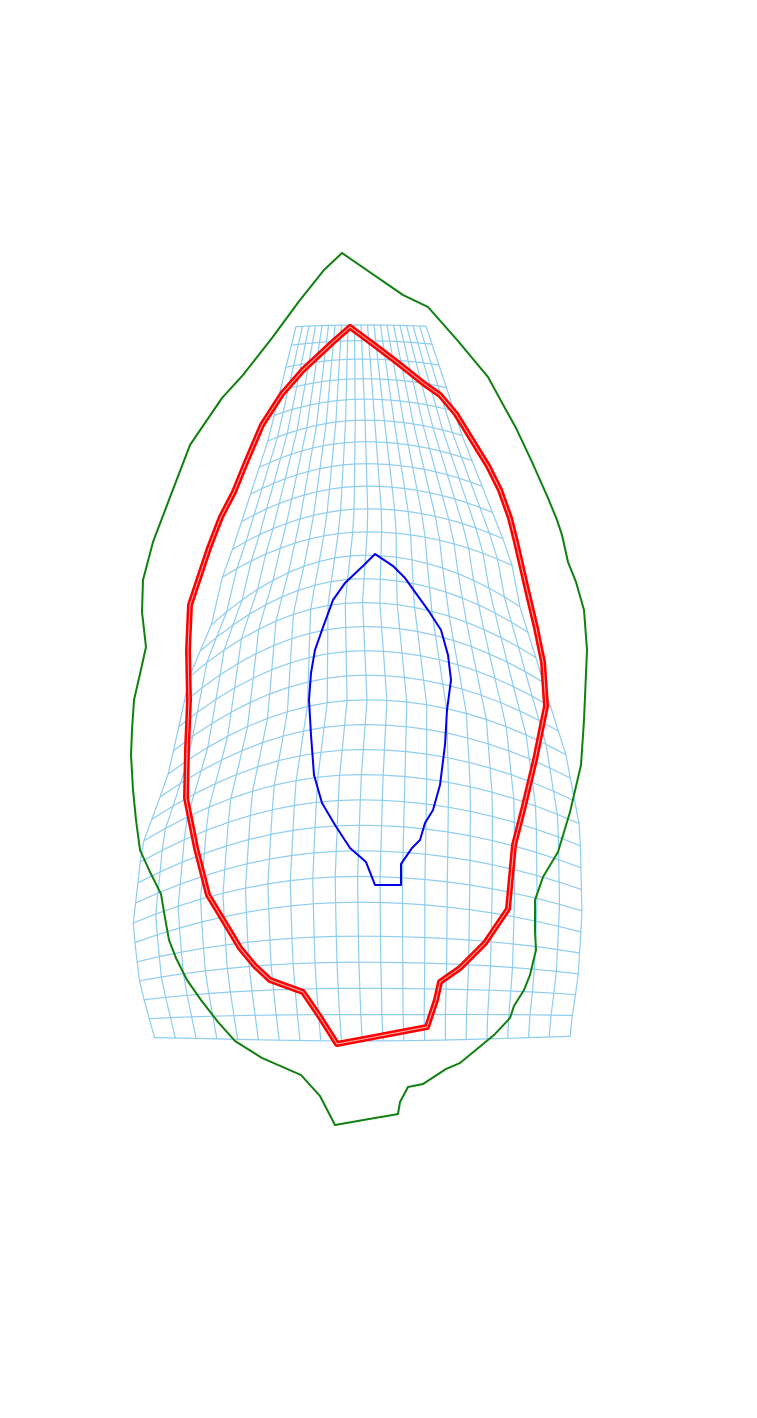 The image size is (757, 1418). I want to click on inner-contour, so click(380, 719).